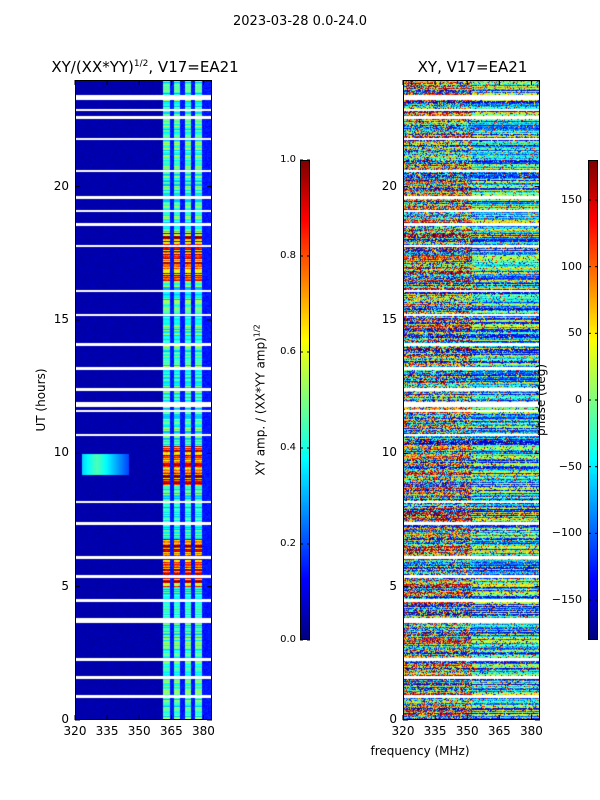  I want to click on colorbar-tick-label: 0.6, so click(288, 351).